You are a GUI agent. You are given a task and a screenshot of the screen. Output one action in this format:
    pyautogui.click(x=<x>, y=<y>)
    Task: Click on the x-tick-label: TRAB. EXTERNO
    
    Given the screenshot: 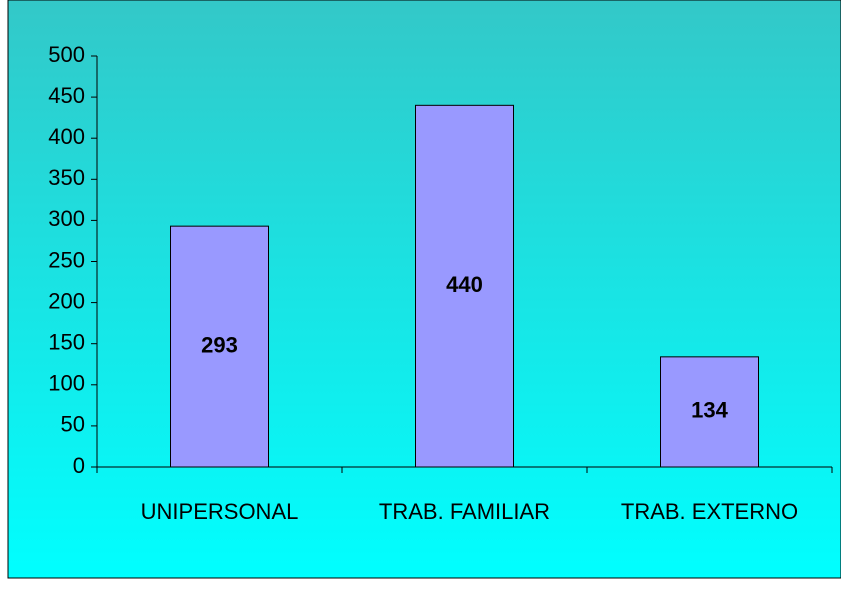 What is the action you would take?
    pyautogui.click(x=709, y=511)
    